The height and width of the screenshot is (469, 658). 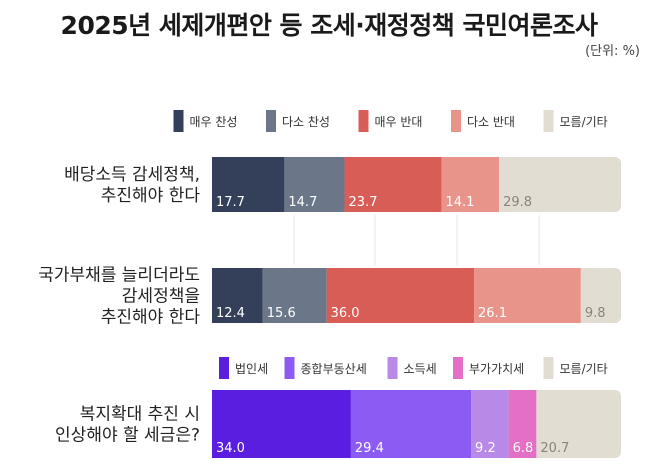 What do you see at coordinates (132, 175) in the screenshot?
I see `category-label: 배당소득 감세정책,` at bounding box center [132, 175].